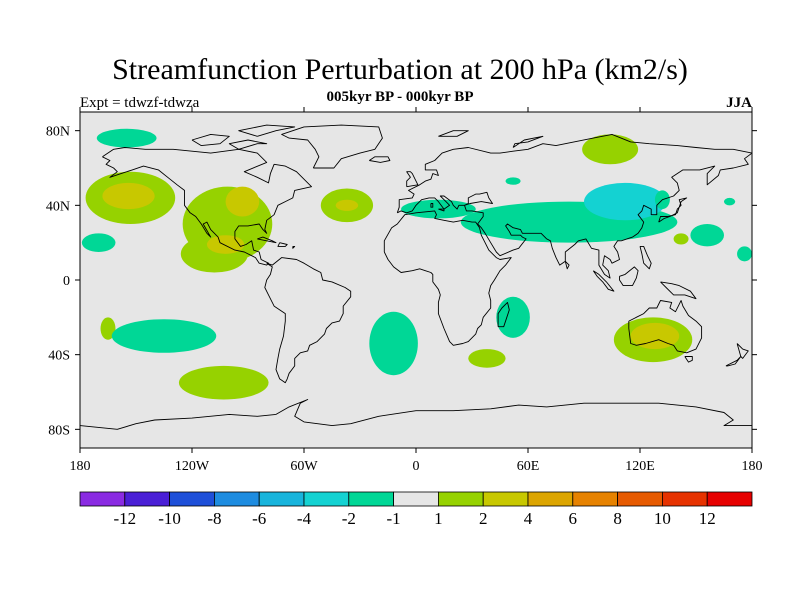 This screenshot has width=800, height=600. What do you see at coordinates (349, 518) in the screenshot?
I see `colorbar-label-5: -2` at bounding box center [349, 518].